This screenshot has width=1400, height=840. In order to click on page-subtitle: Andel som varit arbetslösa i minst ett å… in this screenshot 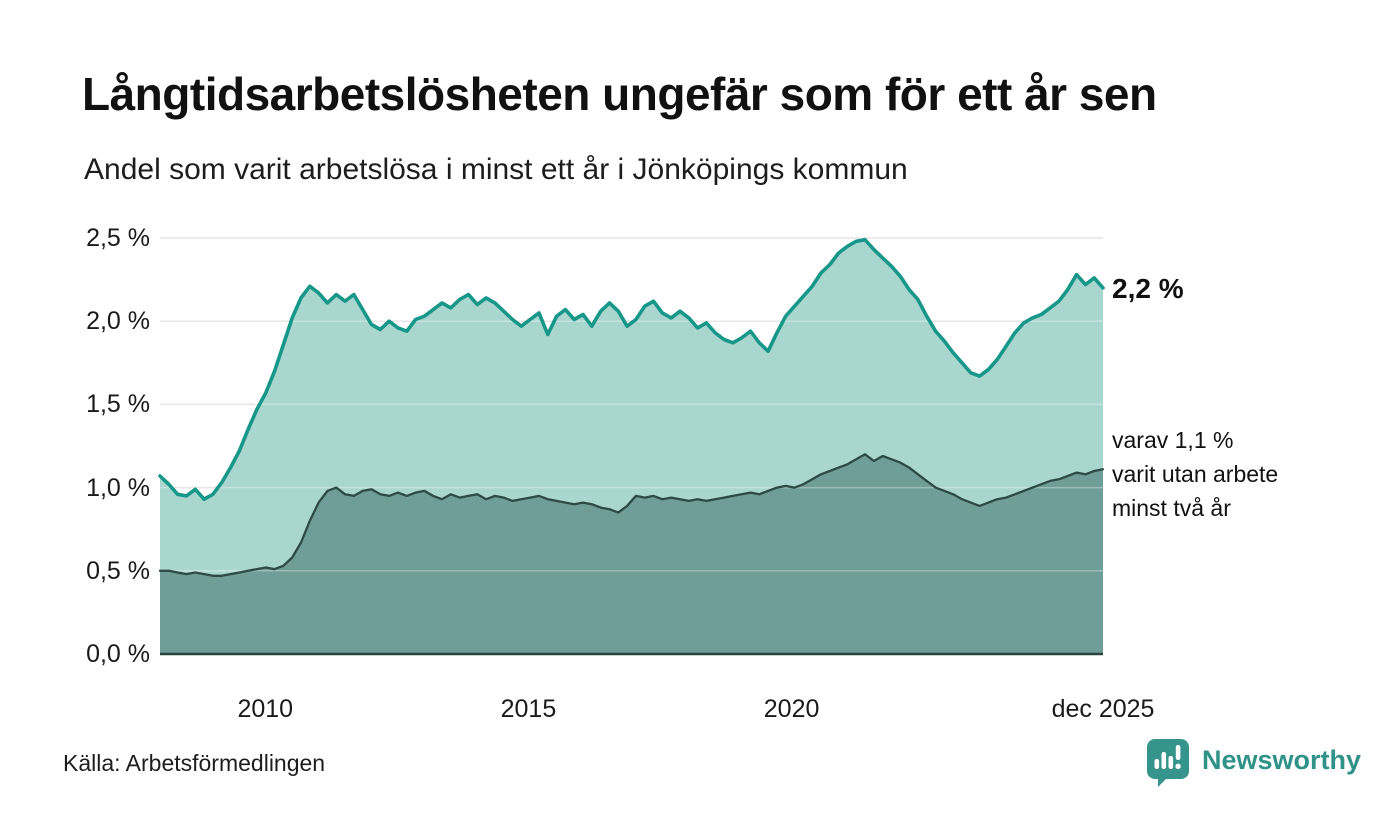, I will do `click(496, 169)`.